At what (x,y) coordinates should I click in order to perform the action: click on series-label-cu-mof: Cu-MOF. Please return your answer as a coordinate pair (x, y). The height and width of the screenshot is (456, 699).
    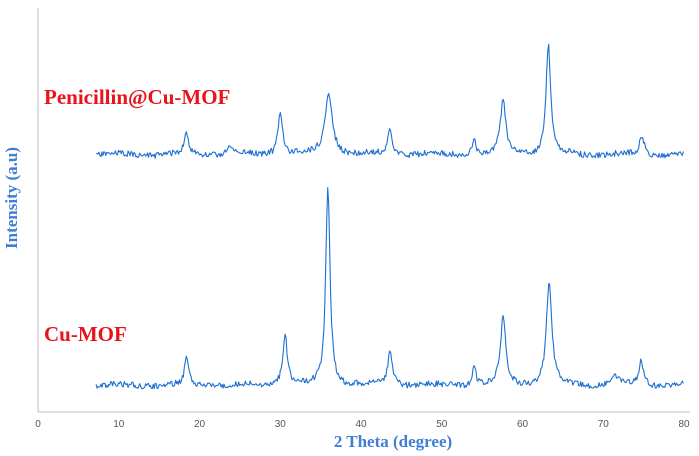
    Looking at the image, I should click on (85, 334).